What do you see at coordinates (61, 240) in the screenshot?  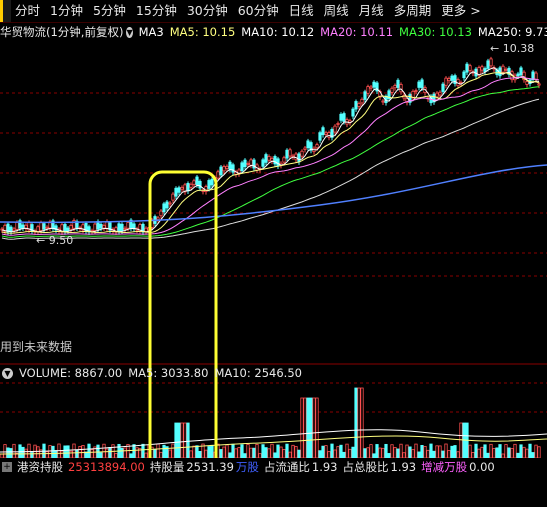 I see `min-price-value: 9.50` at bounding box center [61, 240].